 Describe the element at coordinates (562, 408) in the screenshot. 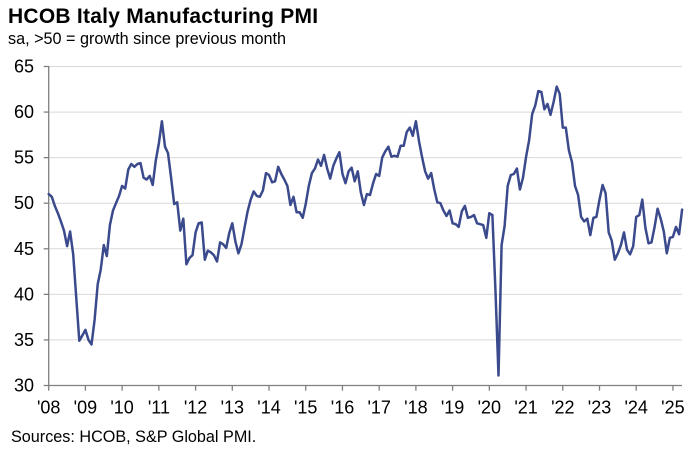

I see `svg-text: '22` at that location.